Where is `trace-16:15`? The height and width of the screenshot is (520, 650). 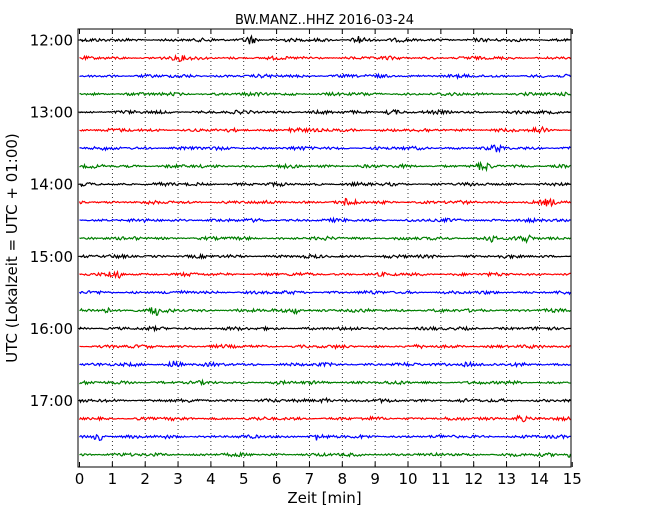 trace-16:15 is located at coordinates (325, 347).